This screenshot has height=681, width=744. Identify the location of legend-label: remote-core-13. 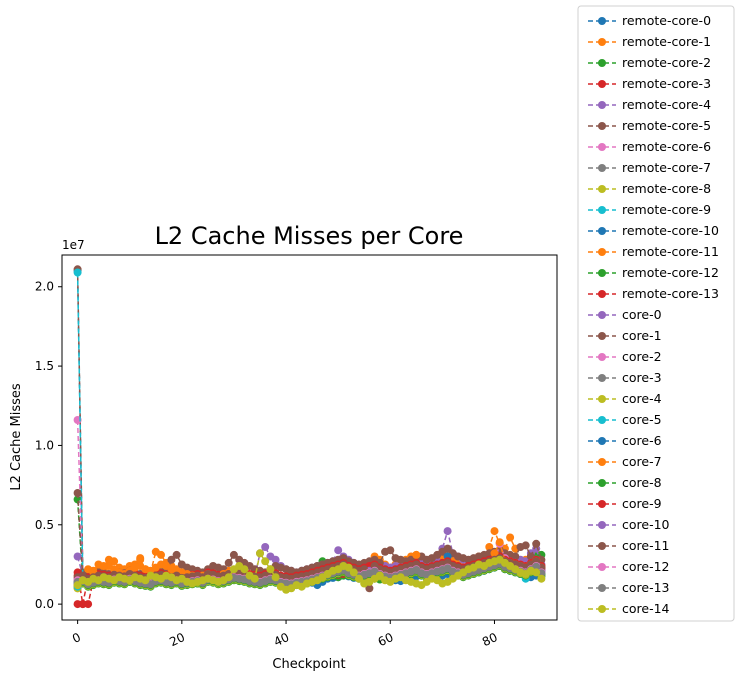
(670, 293).